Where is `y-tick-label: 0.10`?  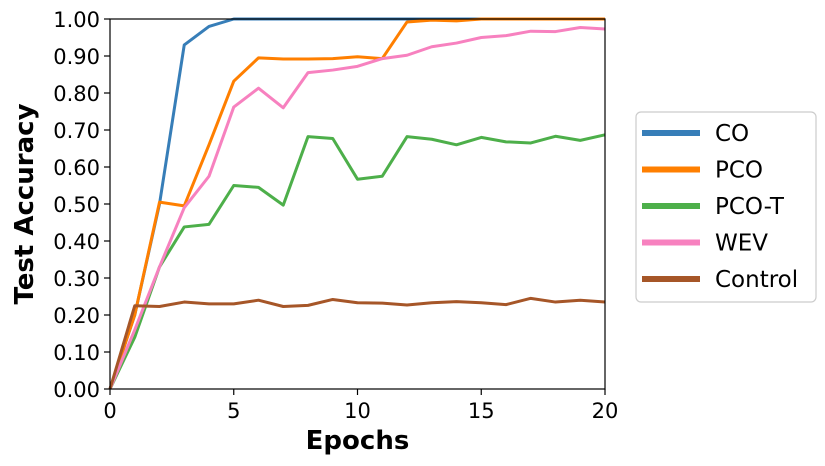 y-tick-label: 0.10 is located at coordinates (76, 353).